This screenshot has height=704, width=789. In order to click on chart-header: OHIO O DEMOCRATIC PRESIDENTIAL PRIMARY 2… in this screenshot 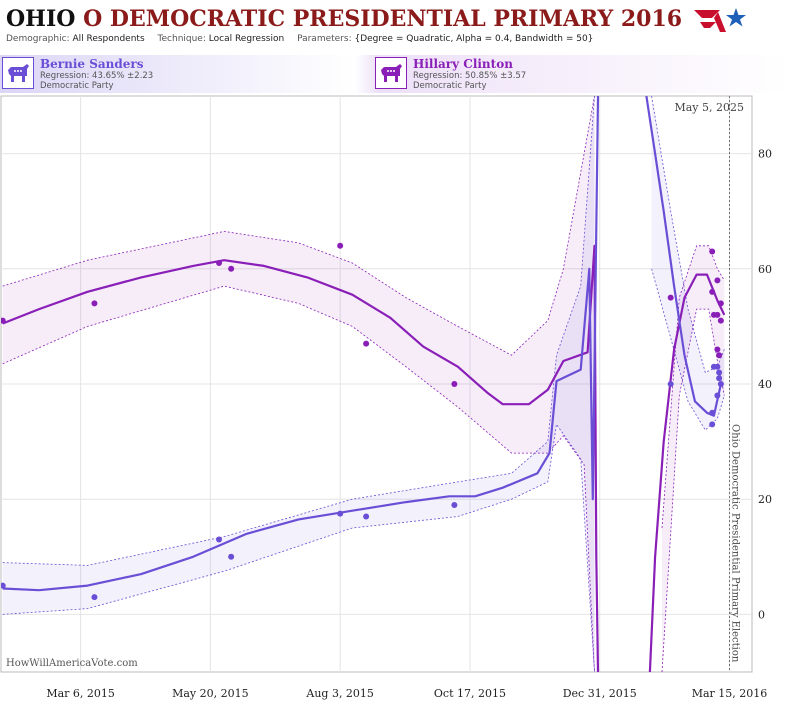, I will do `click(351, 28)`.